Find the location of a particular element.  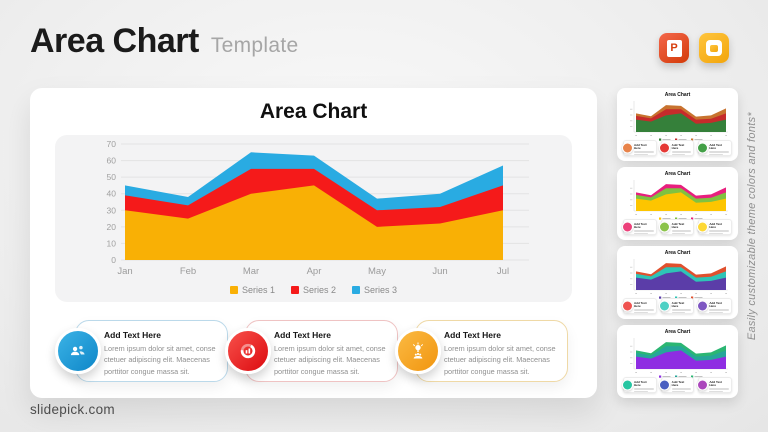

page-header: Area Chart Template is located at coordinates (164, 41).